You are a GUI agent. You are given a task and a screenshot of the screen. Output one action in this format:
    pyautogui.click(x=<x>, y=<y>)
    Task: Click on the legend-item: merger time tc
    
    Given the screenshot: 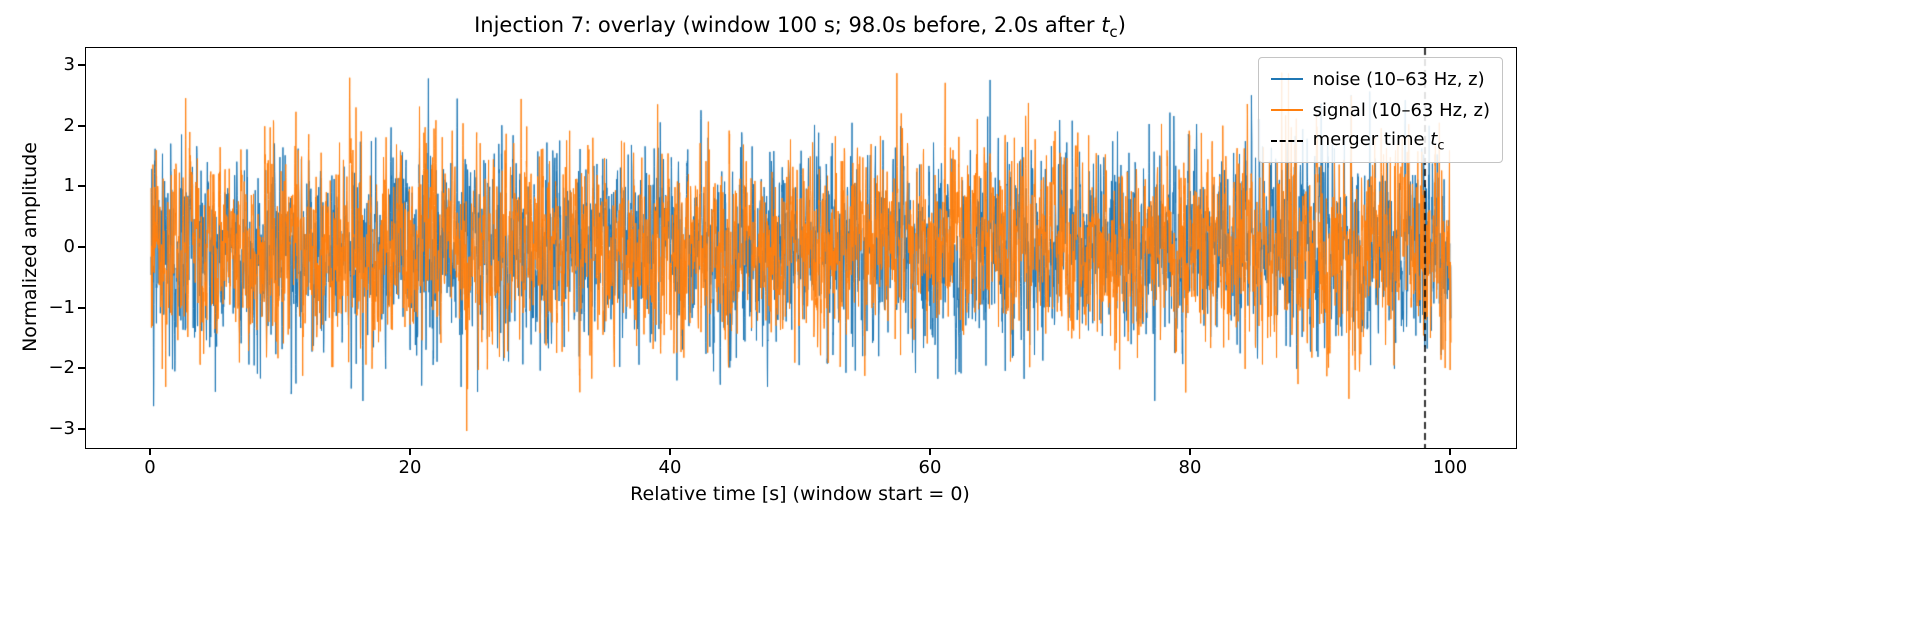 What is the action you would take?
    pyautogui.click(x=1380, y=141)
    